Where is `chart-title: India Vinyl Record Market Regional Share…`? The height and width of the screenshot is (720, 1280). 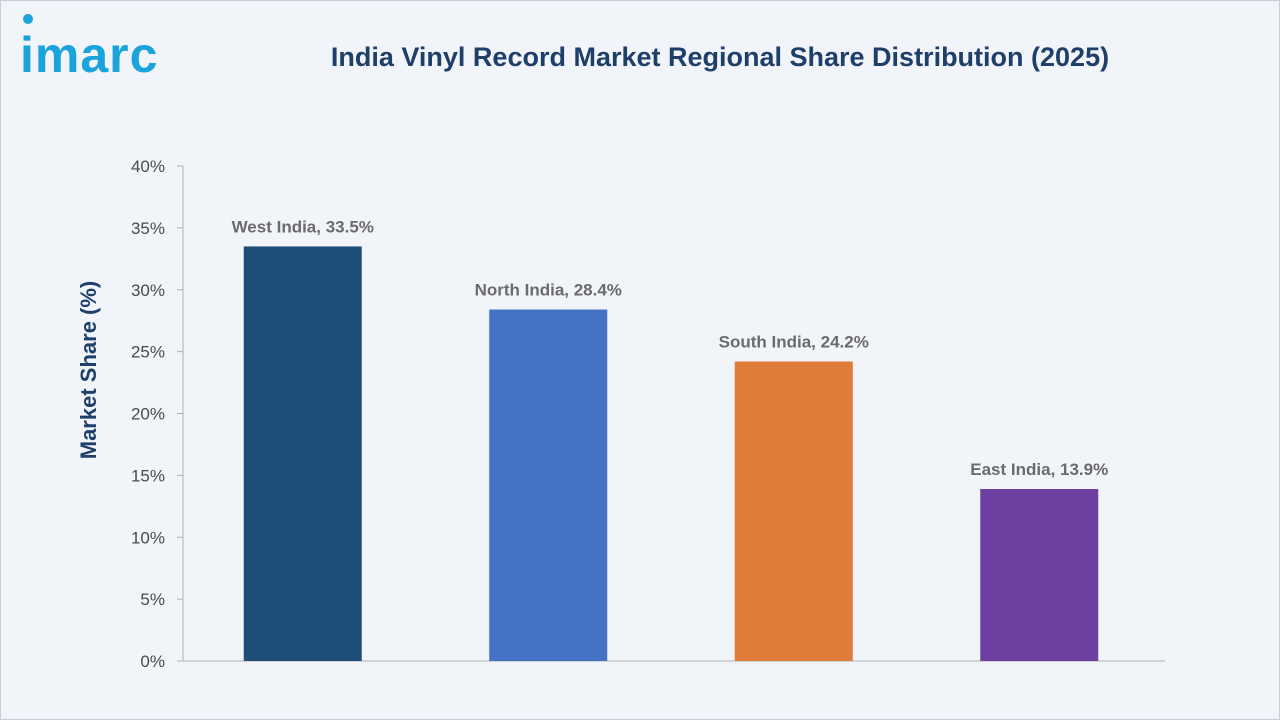
chart-title: India Vinyl Record Market Regional Share… is located at coordinates (720, 57).